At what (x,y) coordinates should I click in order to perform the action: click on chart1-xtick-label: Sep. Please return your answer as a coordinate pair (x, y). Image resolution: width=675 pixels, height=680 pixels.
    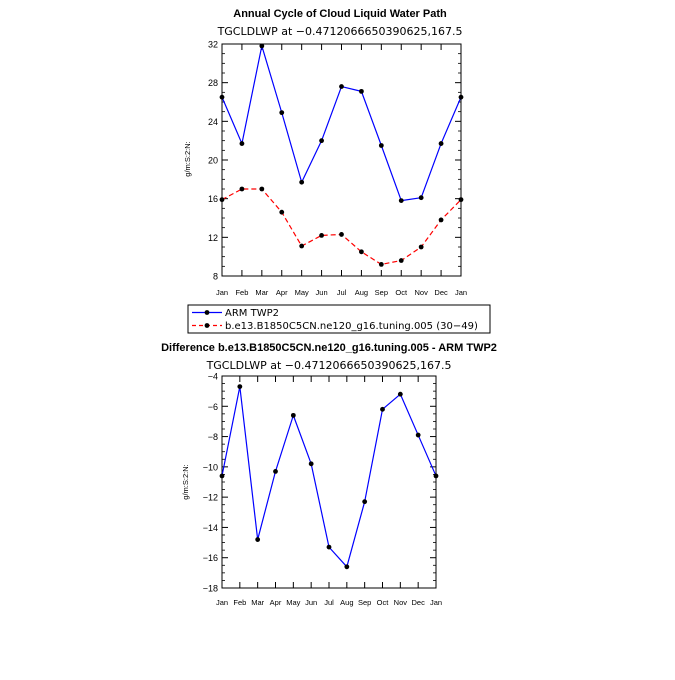
    Looking at the image, I should click on (381, 292).